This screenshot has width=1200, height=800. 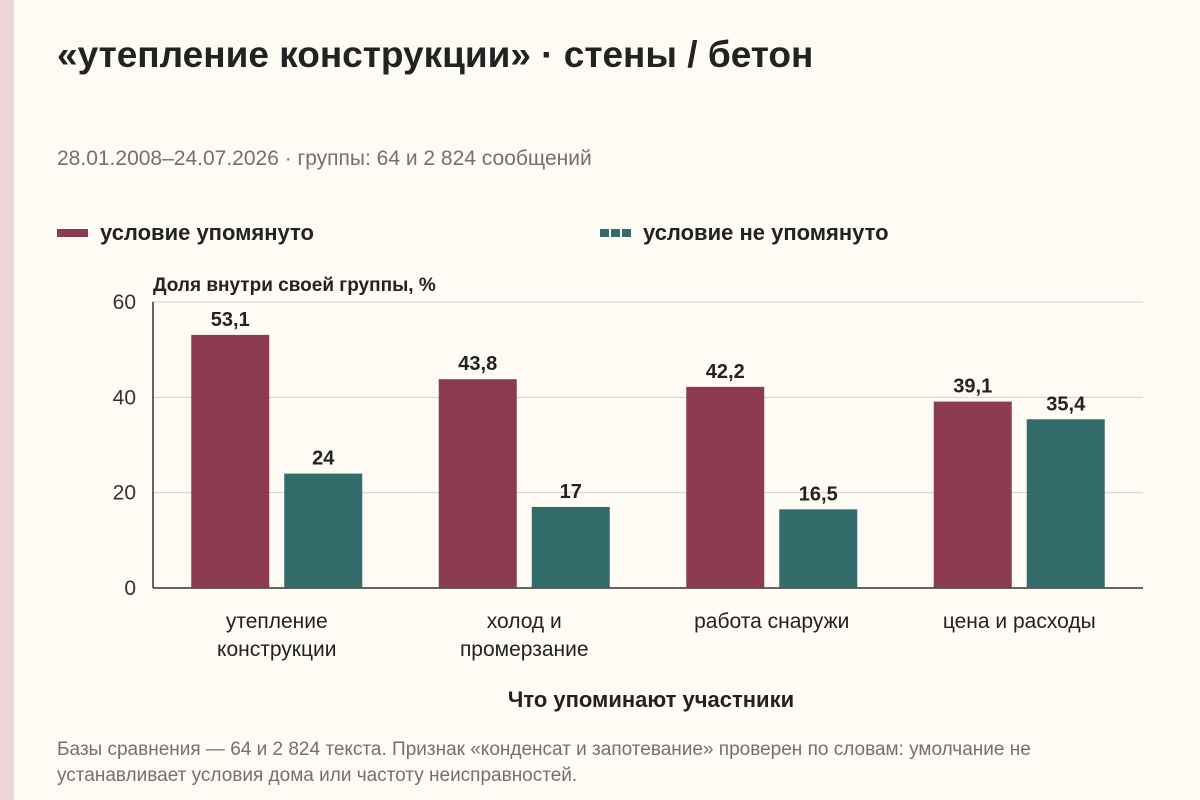 What do you see at coordinates (771, 621) in the screenshot?
I see `x-tick-label: работа снаружи` at bounding box center [771, 621].